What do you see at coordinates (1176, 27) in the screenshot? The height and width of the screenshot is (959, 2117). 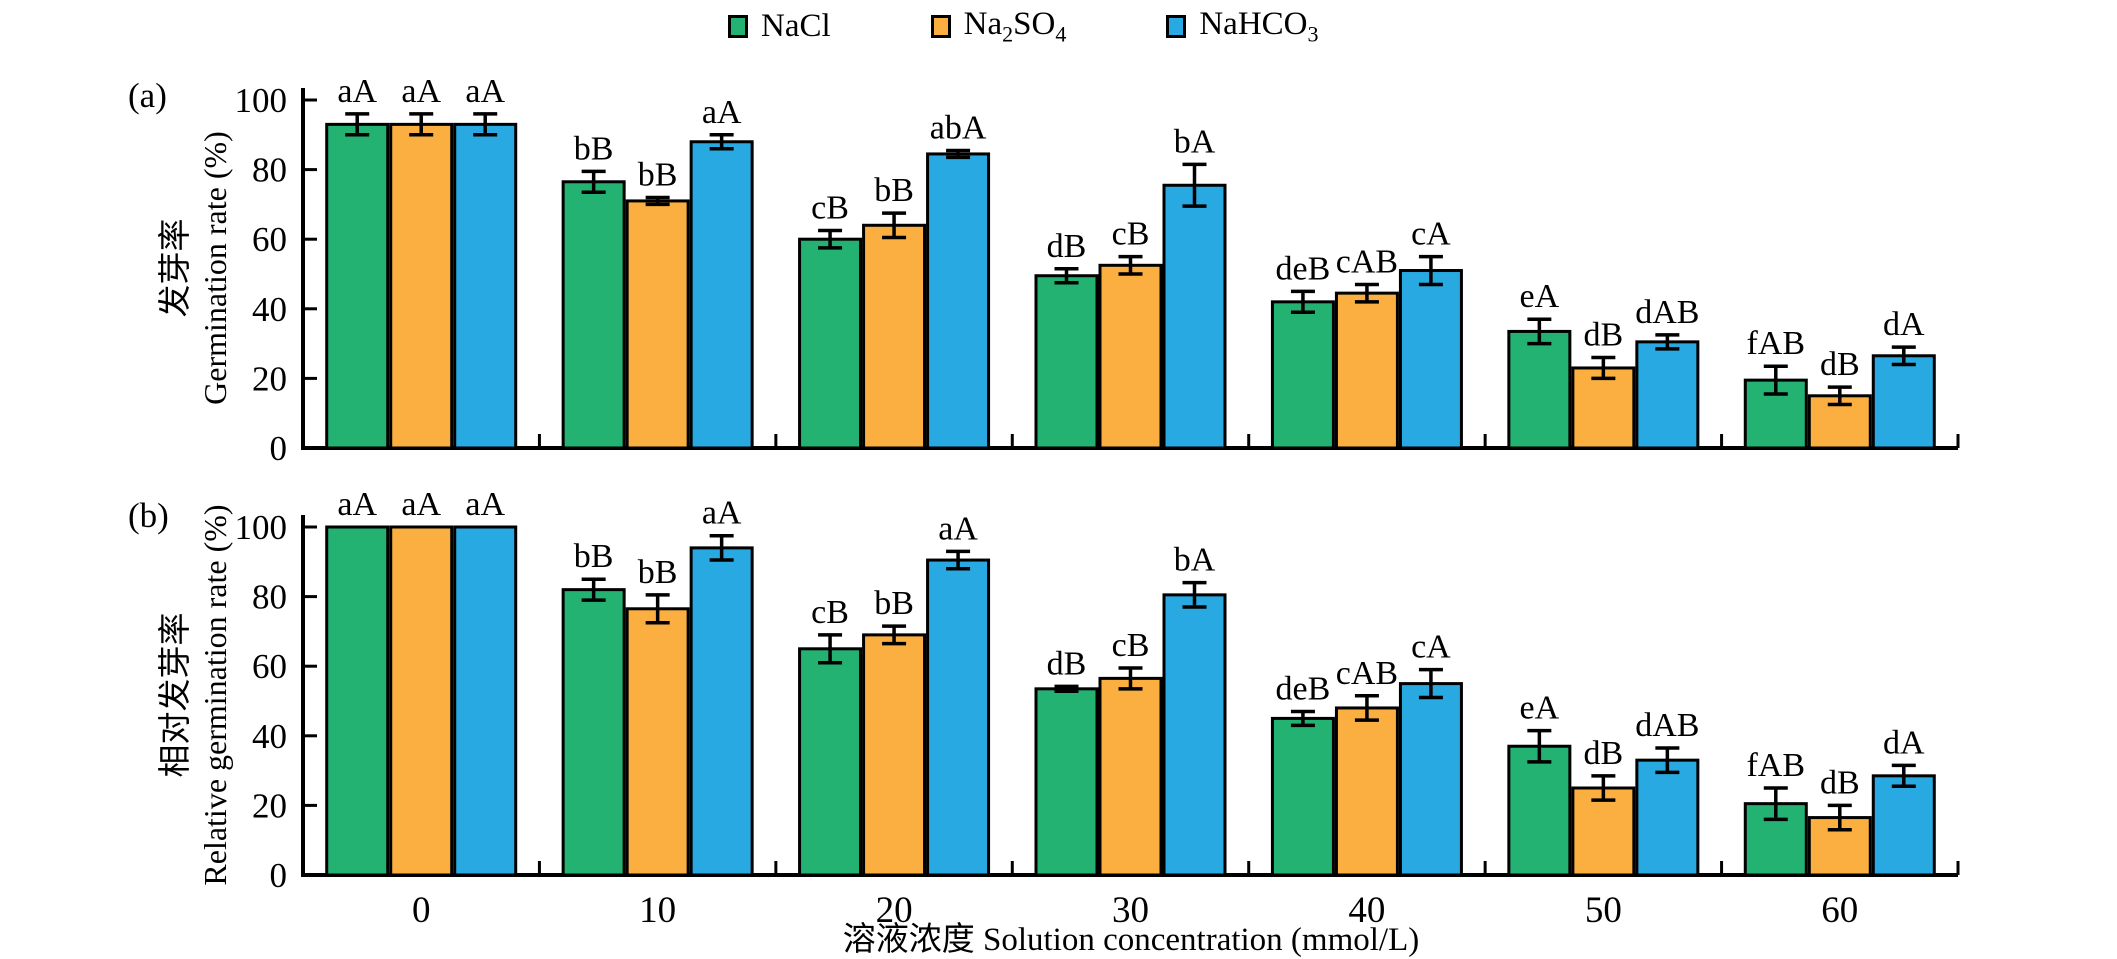 I see `legend-swatch-nahco3` at bounding box center [1176, 27].